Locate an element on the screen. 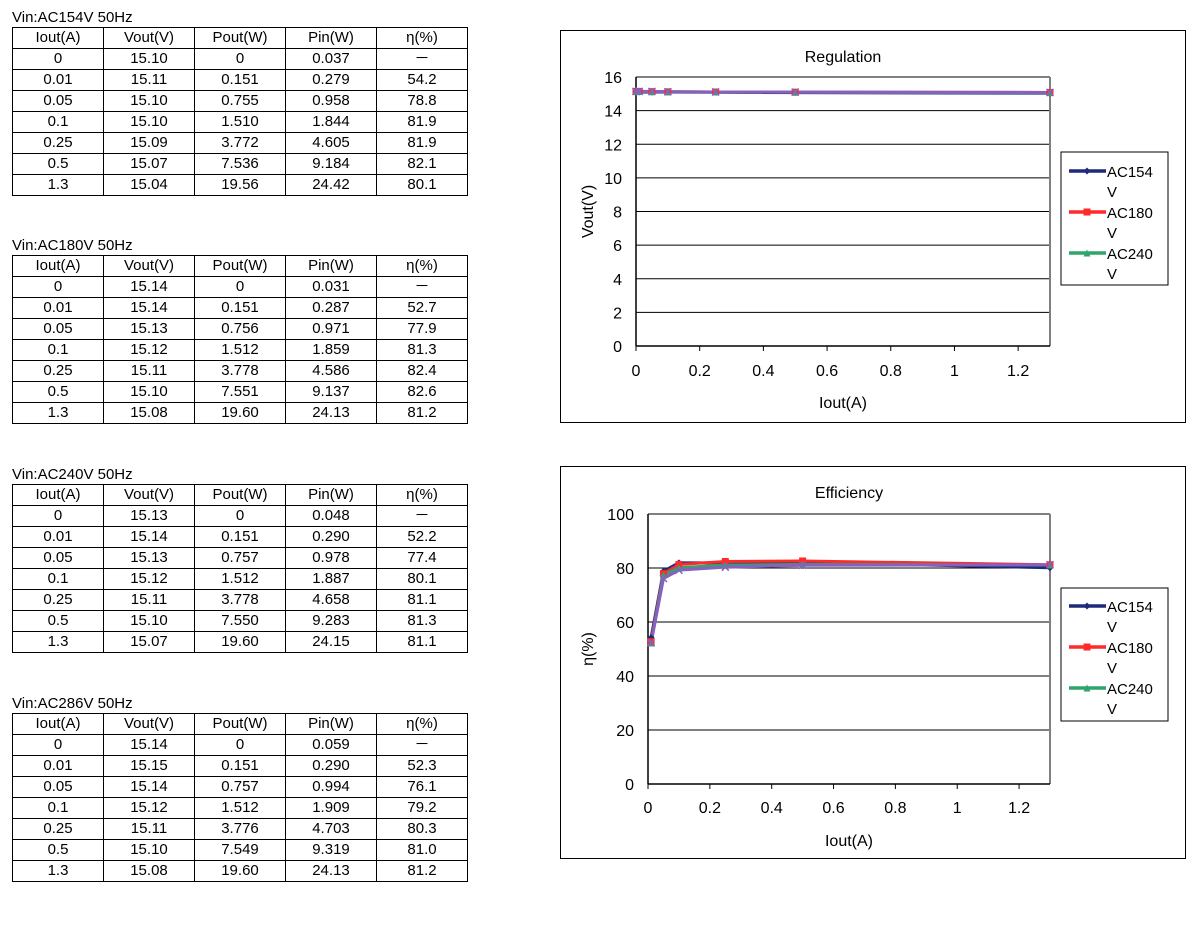 This screenshot has width=1200, height=937. y-tick-label: 100 is located at coordinates (620, 515).